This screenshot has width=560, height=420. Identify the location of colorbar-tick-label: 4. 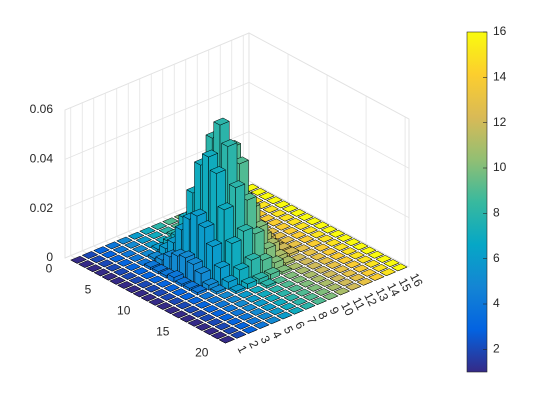
(496, 303).